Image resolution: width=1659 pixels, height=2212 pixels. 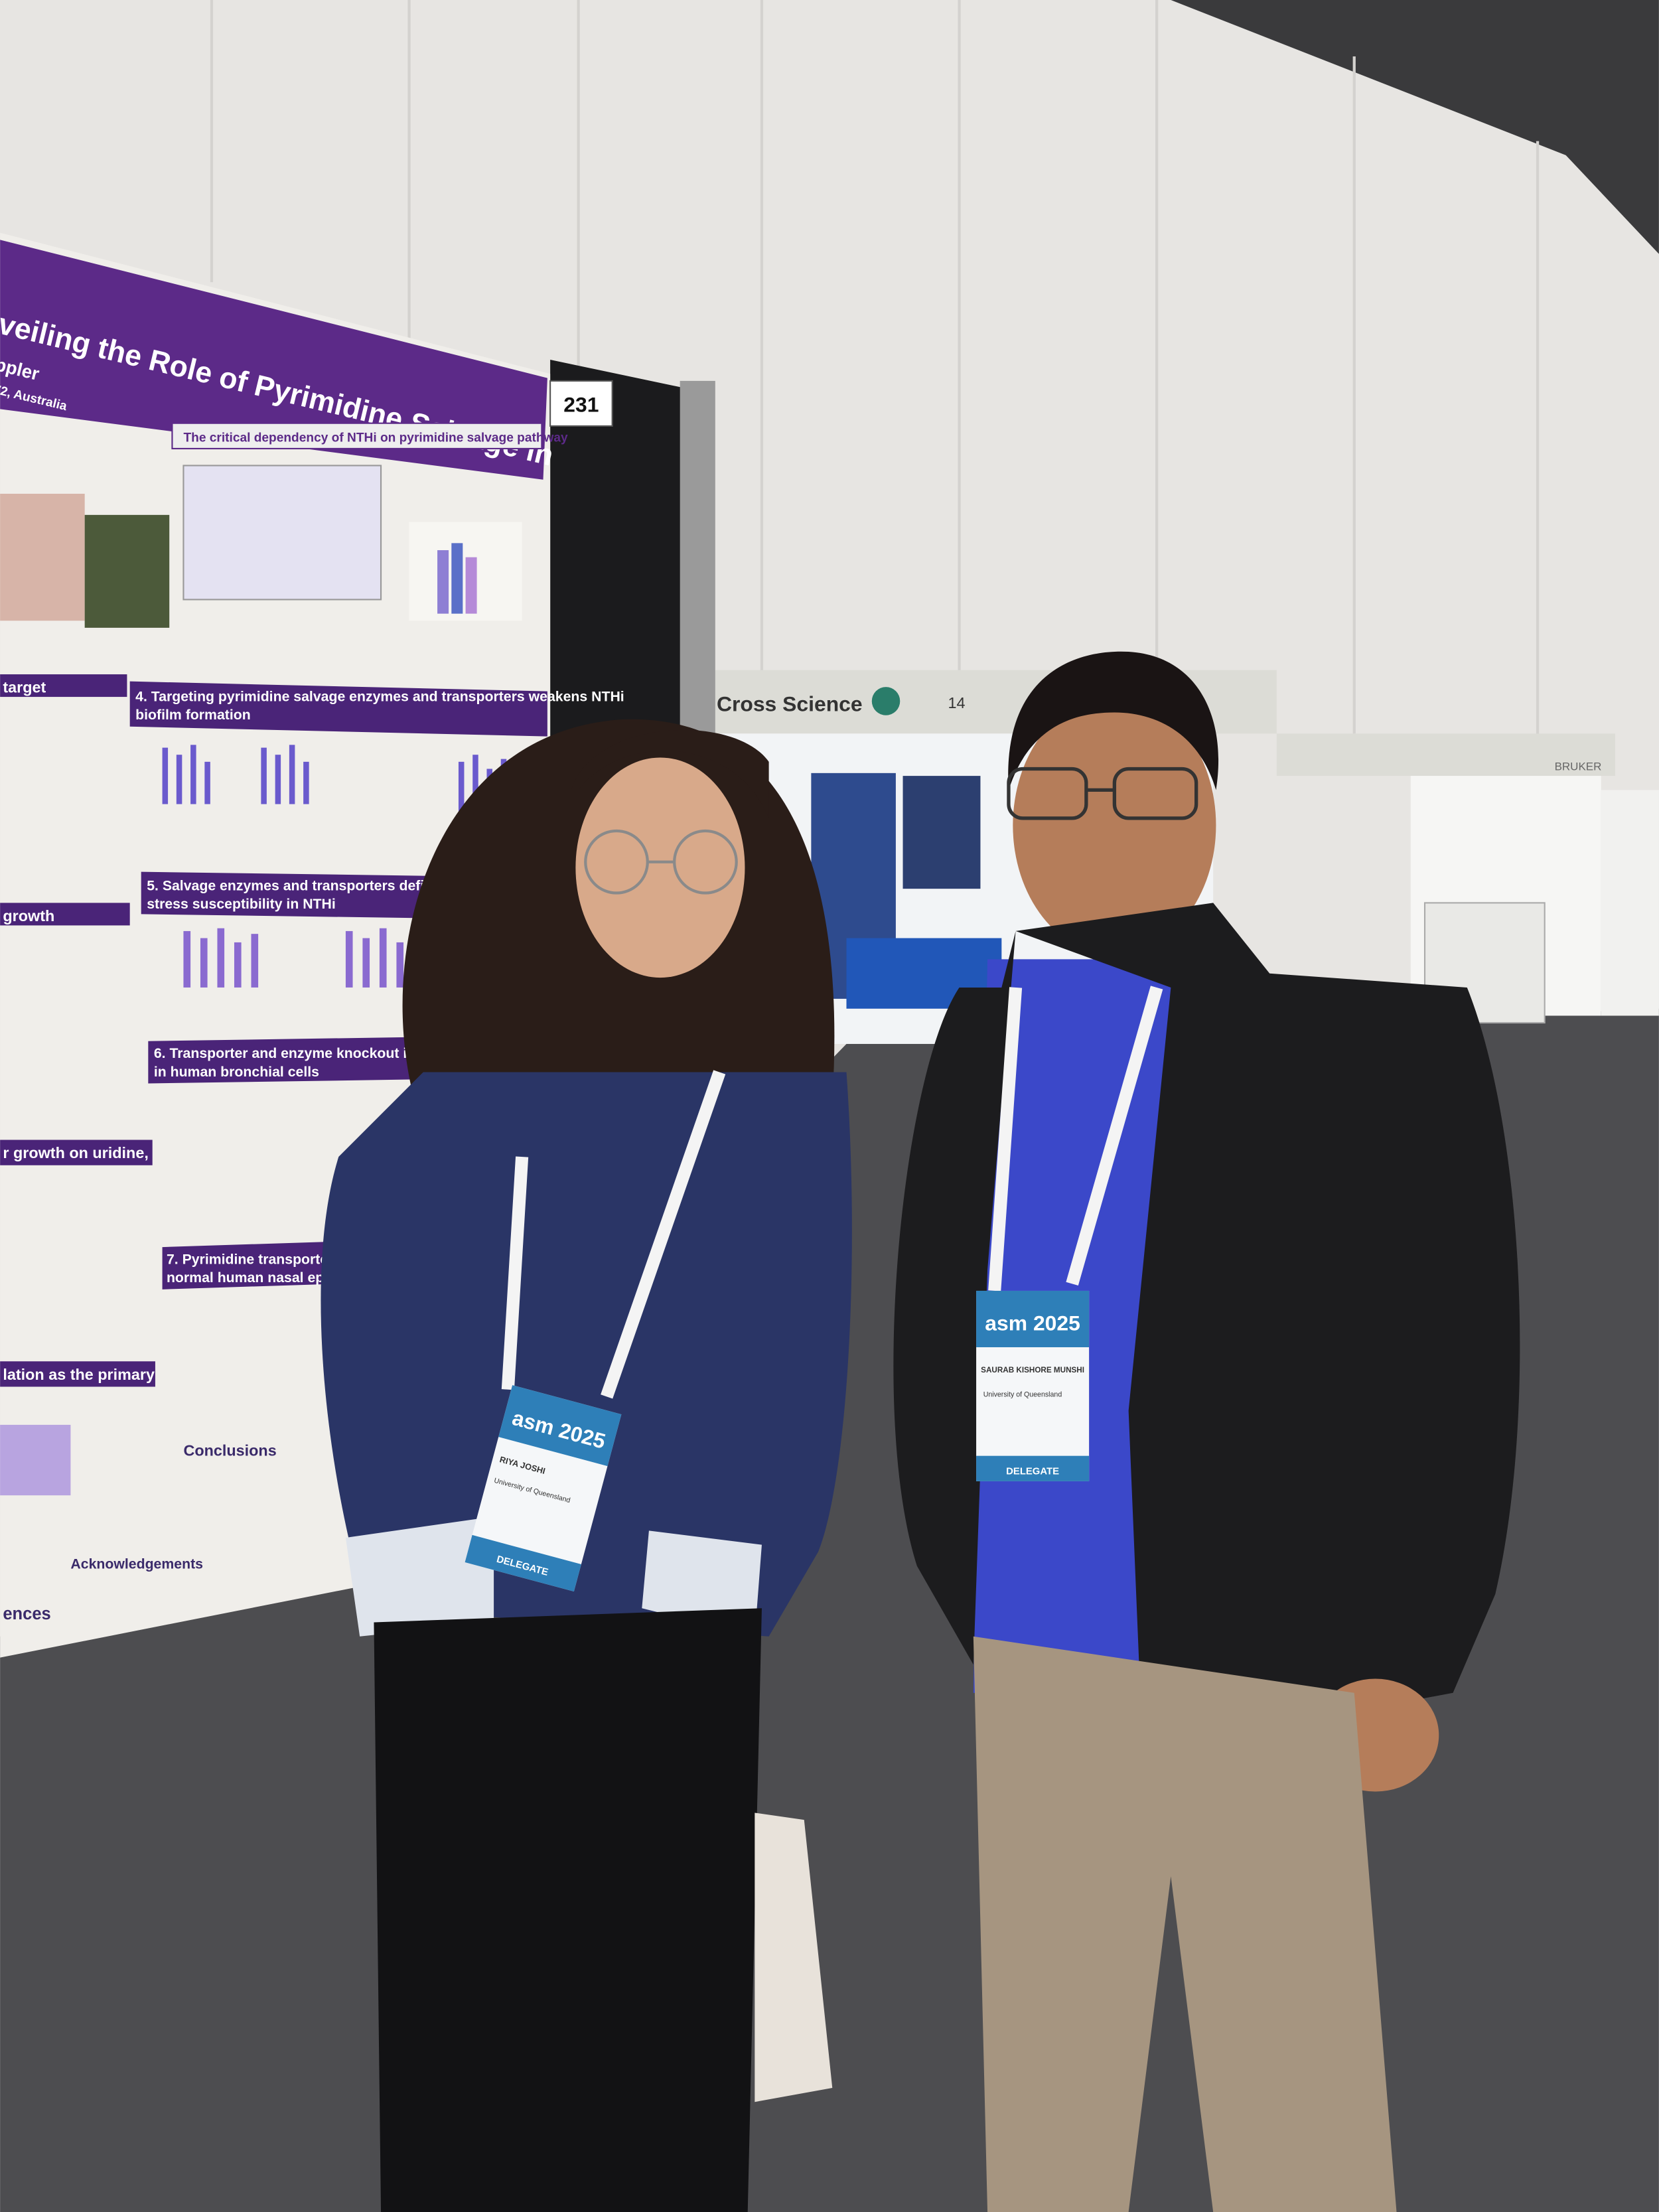 I want to click on section-heading: stress susceptibility in NTHi, so click(x=241, y=904).